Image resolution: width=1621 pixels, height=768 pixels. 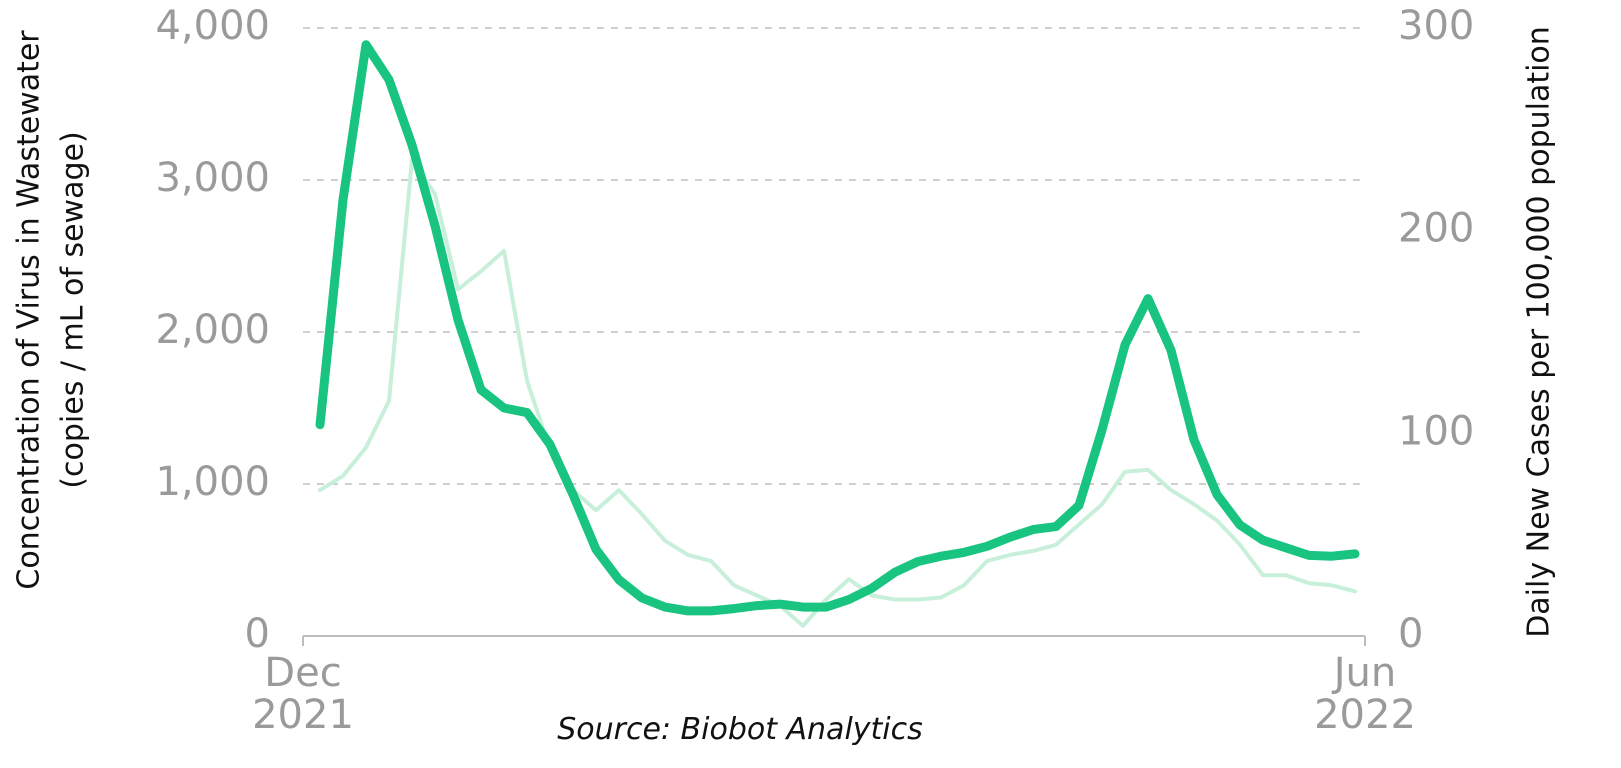 What do you see at coordinates (257, 634) in the screenshot?
I see `y-tick-label: 0` at bounding box center [257, 634].